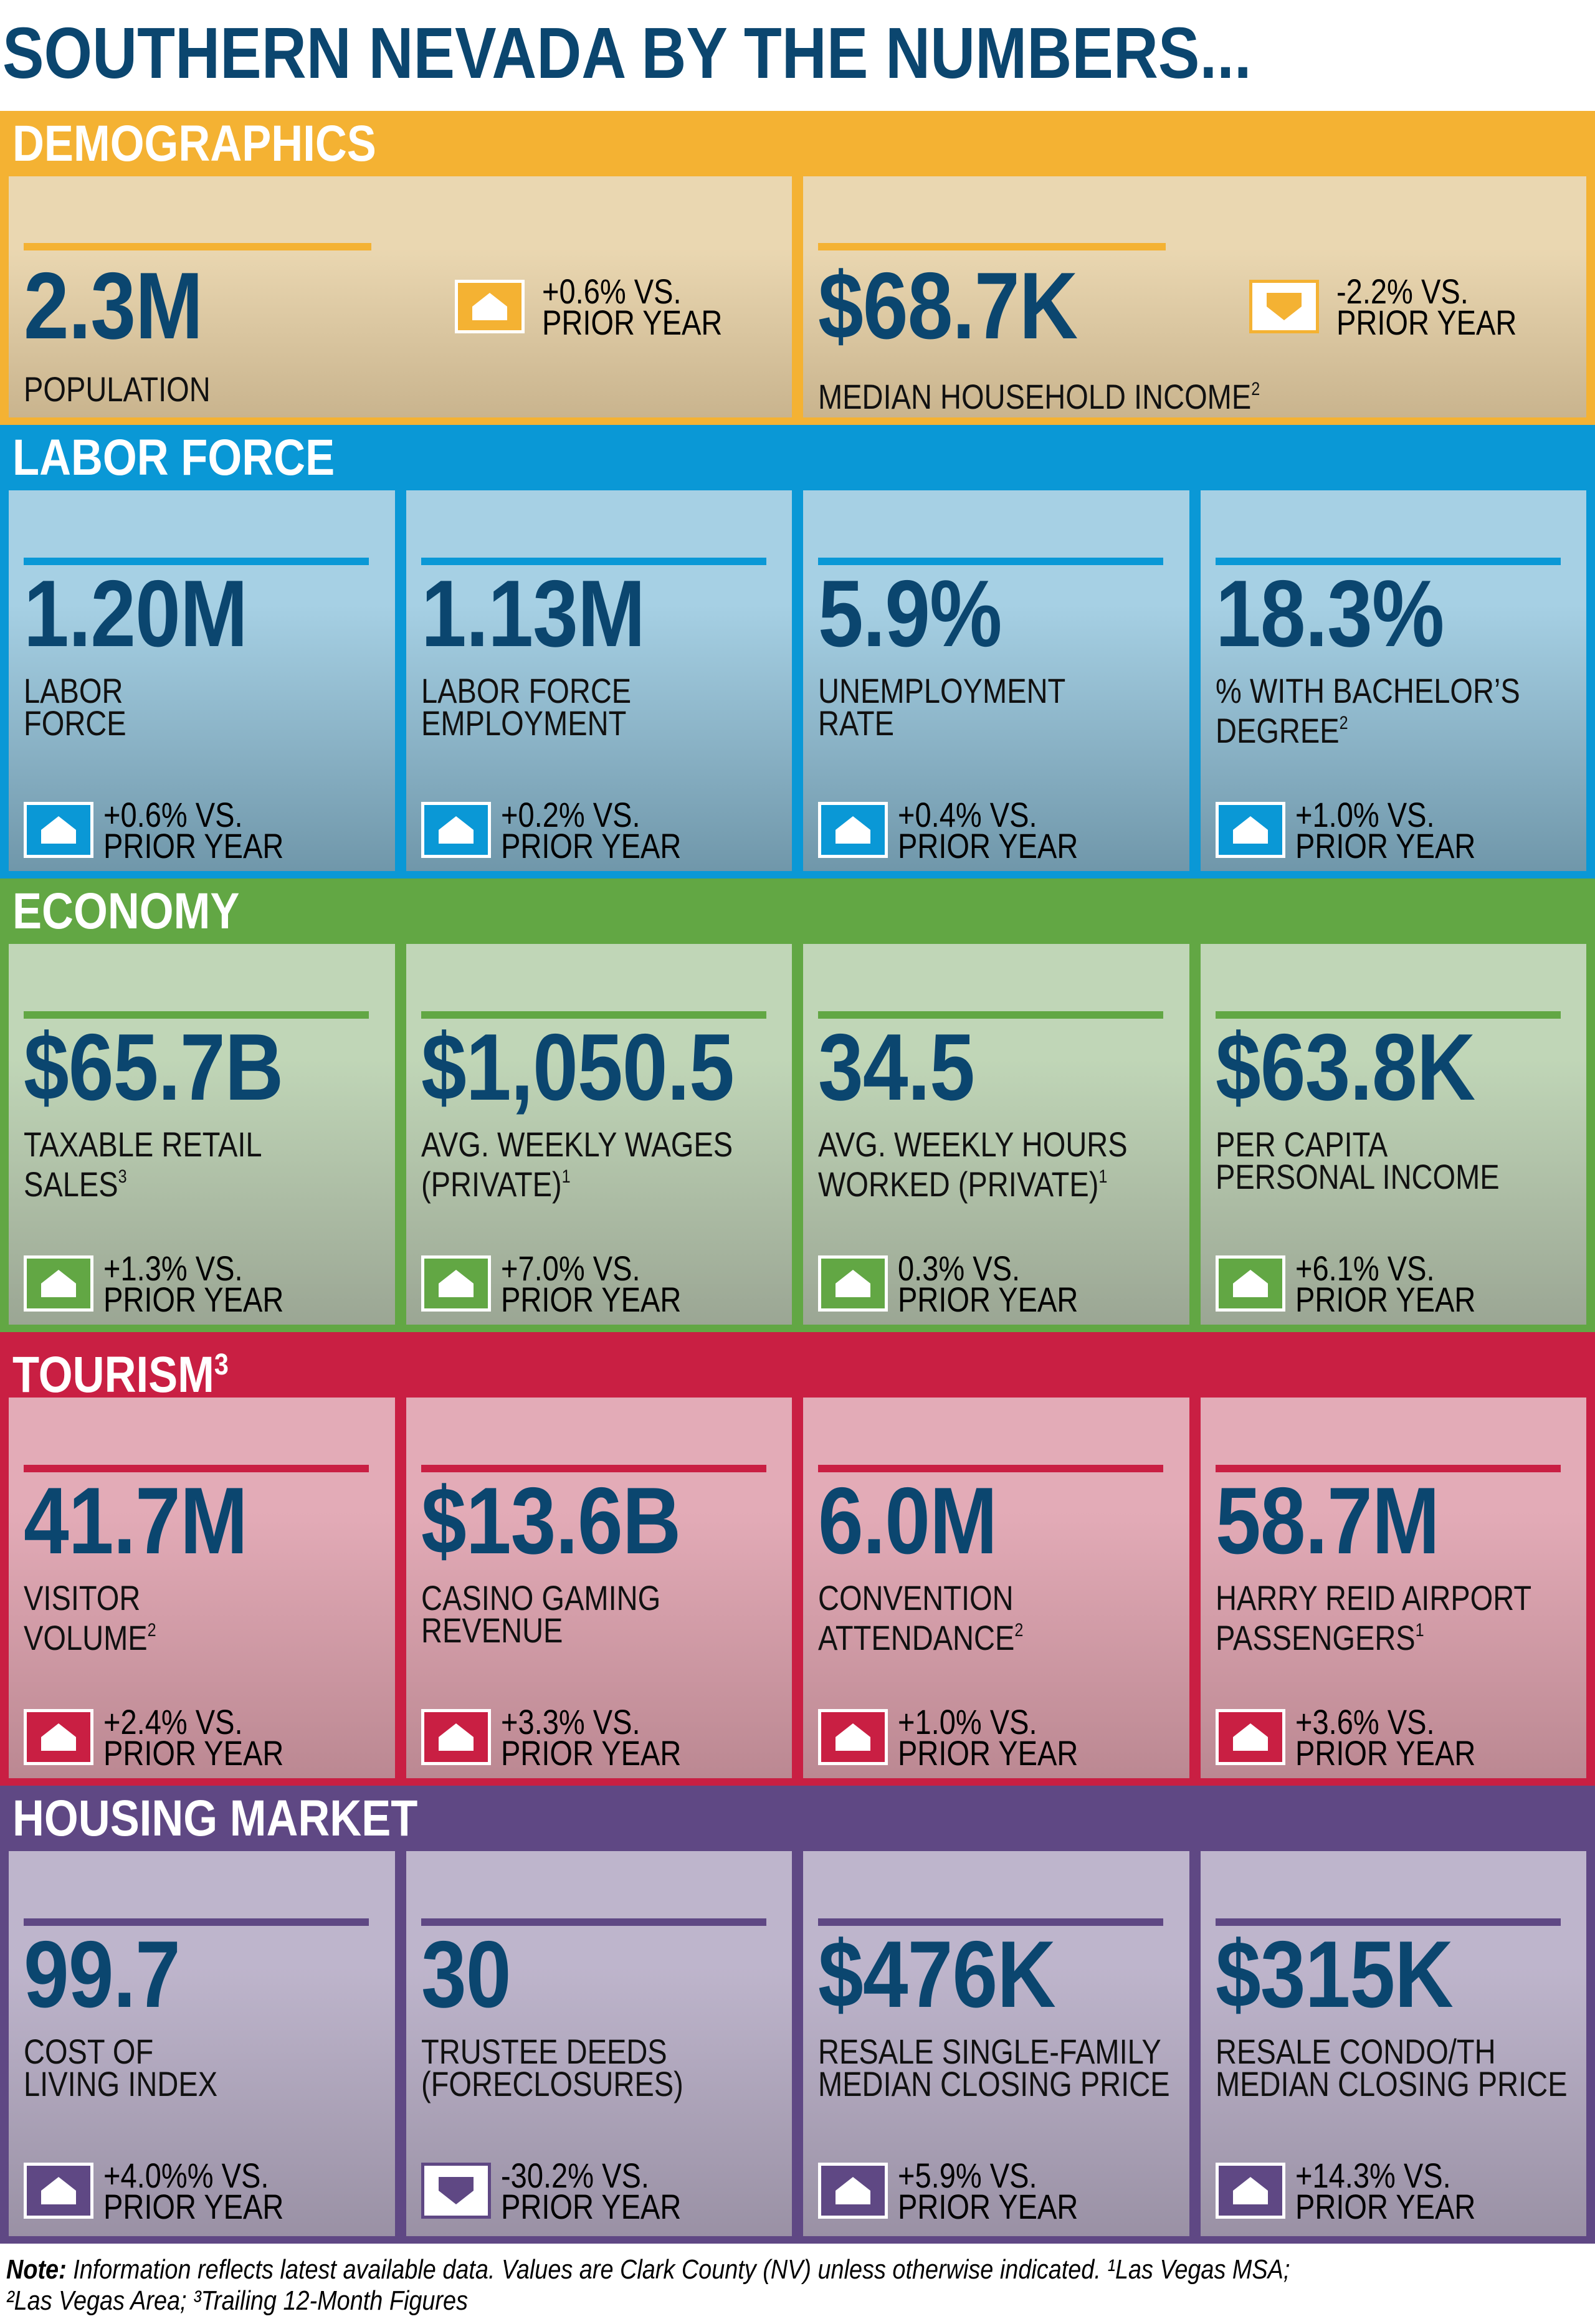 The height and width of the screenshot is (2324, 1595). I want to click on stat-label: VISITOR VOLUME2, so click(207, 1618).